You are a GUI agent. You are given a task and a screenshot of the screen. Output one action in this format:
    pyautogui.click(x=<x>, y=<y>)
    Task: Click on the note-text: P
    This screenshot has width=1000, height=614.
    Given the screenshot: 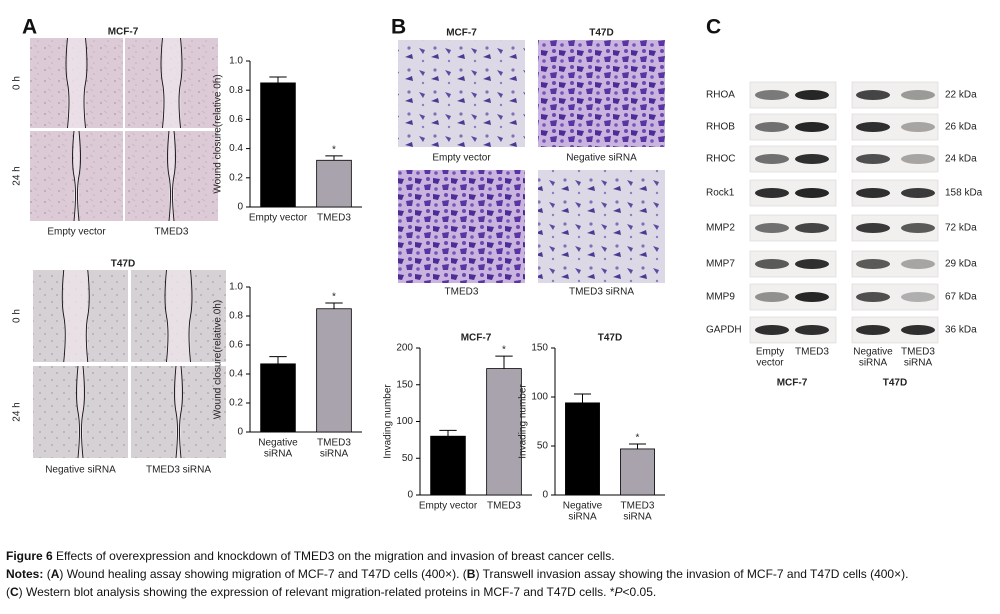 What is the action you would take?
    pyautogui.click(x=618, y=592)
    